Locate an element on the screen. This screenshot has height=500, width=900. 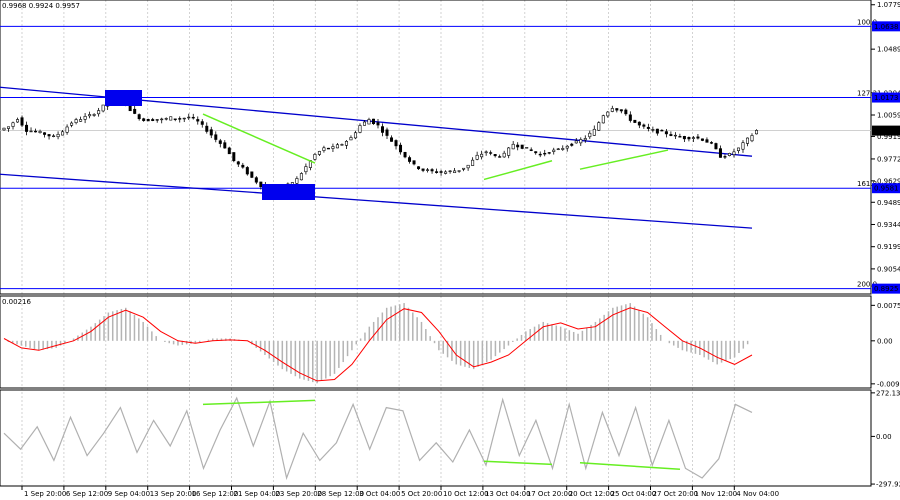
divergence-line is located at coordinates (624, 159).